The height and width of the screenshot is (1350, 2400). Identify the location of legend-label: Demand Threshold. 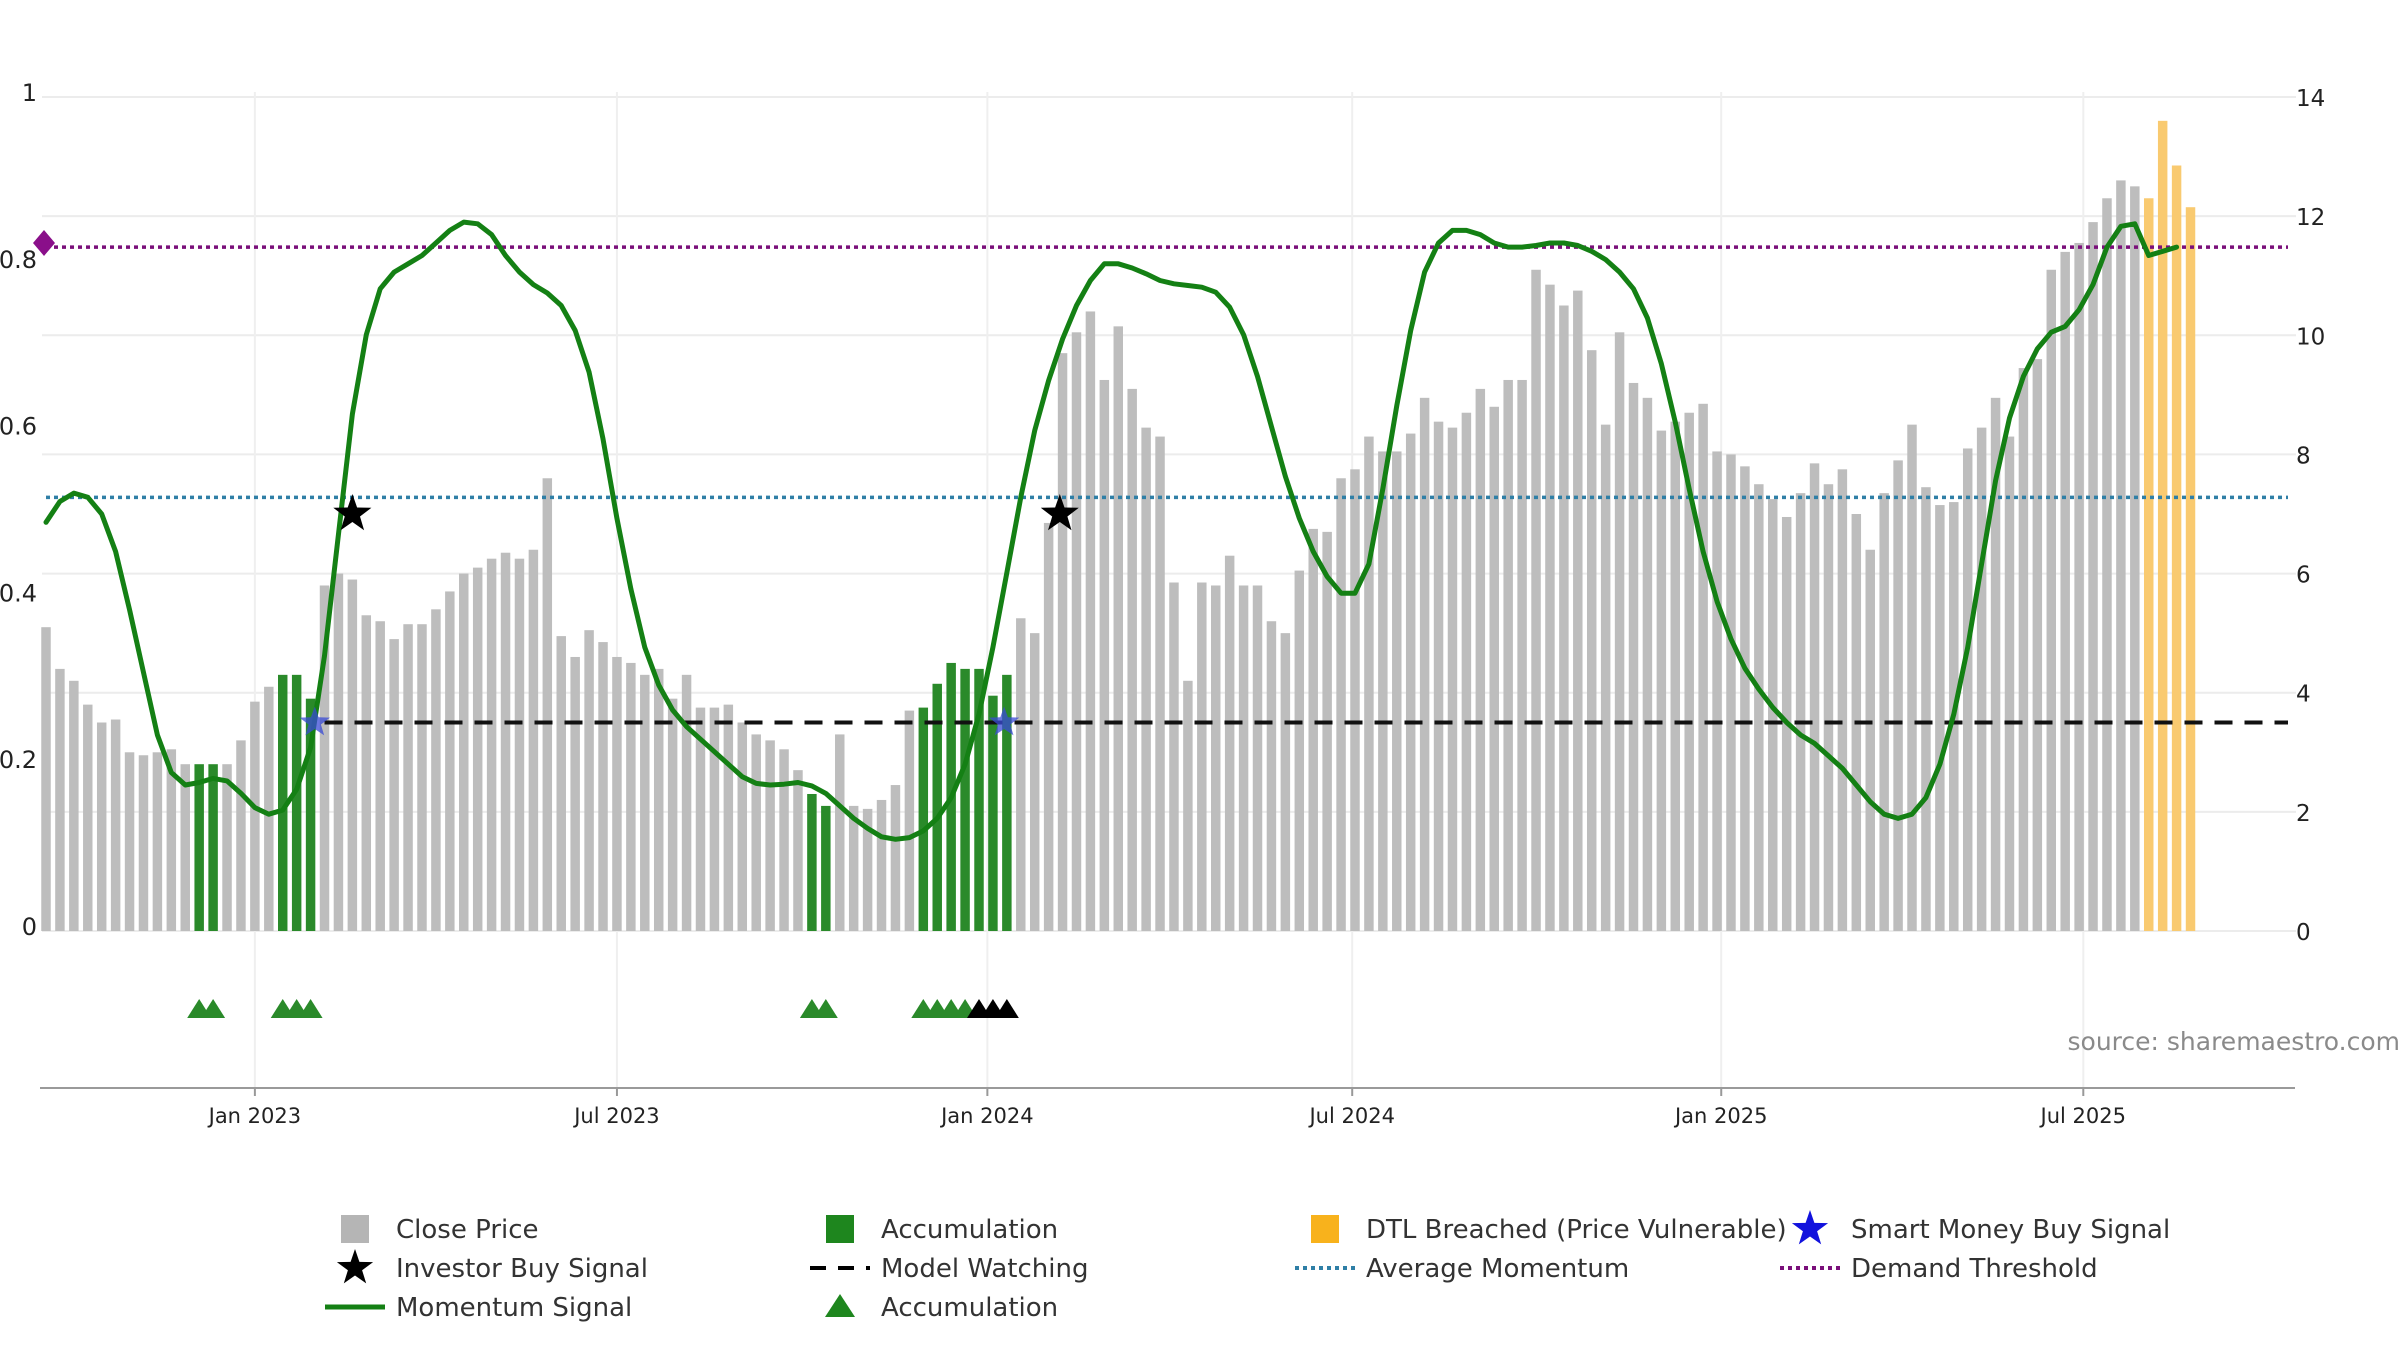
(1974, 1269).